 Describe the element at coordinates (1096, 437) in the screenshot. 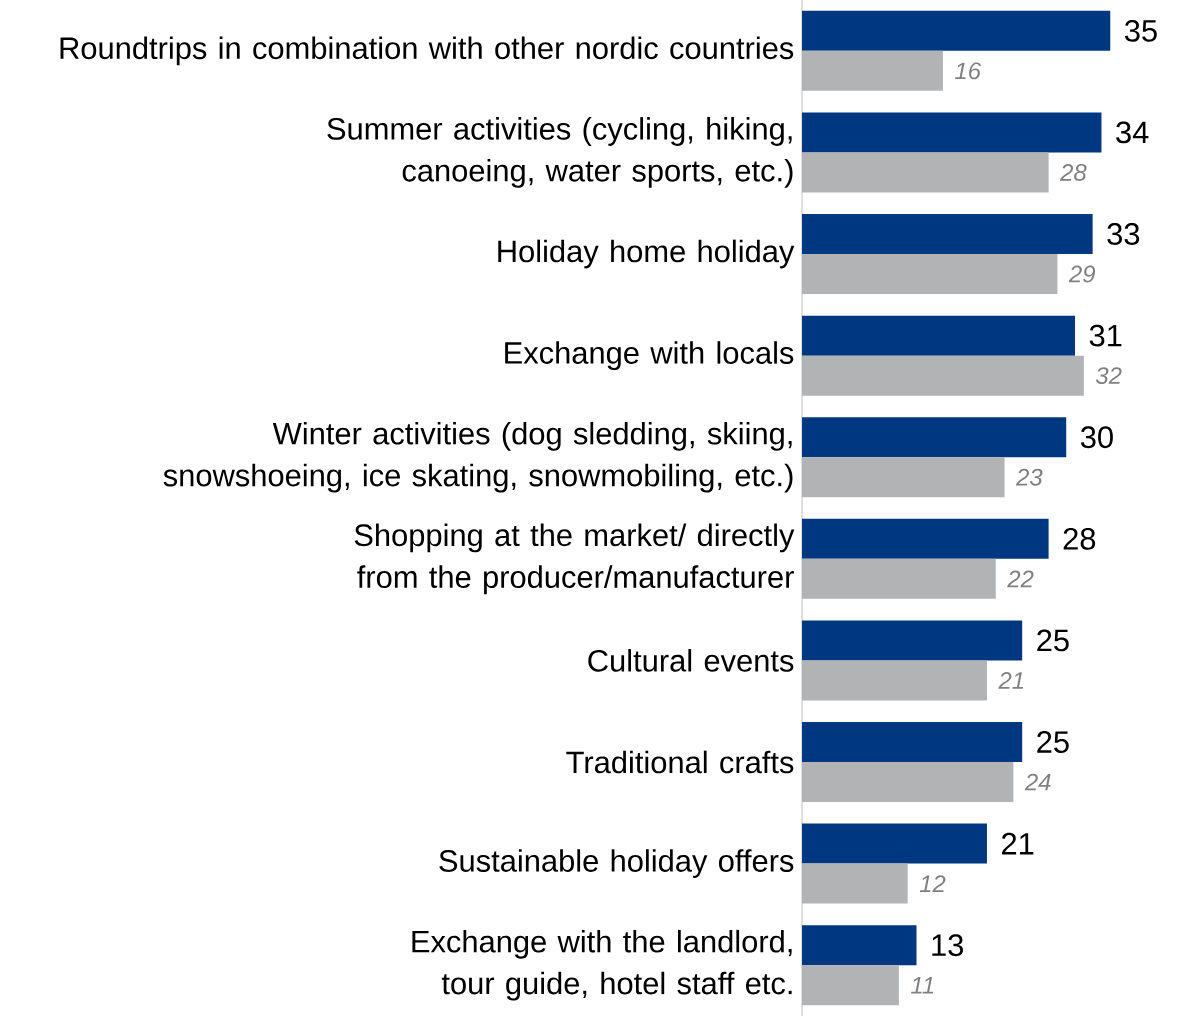

I see `data-label: 30` at that location.